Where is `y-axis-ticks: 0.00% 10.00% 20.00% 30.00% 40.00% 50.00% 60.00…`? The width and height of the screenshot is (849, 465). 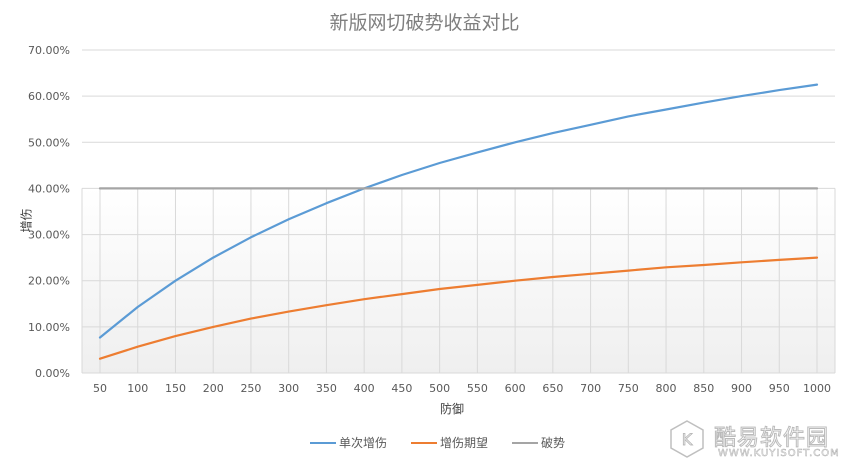
y-axis-ticks: 0.00% 10.00% 20.00% 30.00% 40.00% 50.00% 60.00… is located at coordinates (49, 212).